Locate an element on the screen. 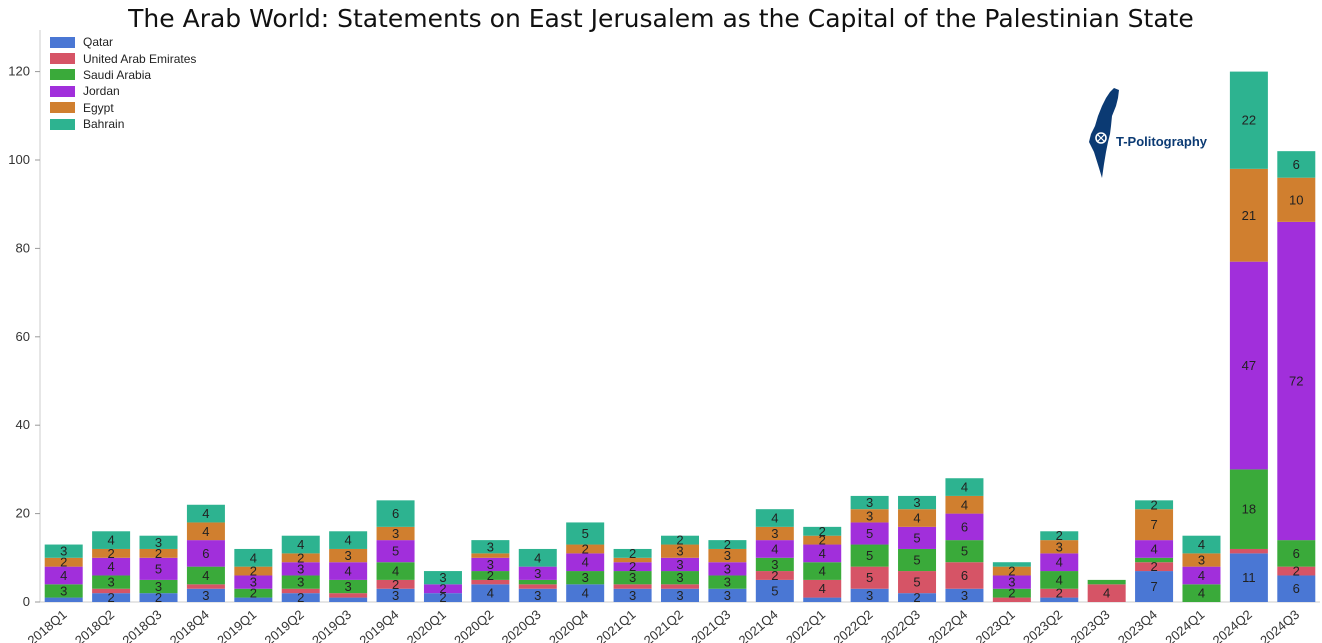  data-label: 7 is located at coordinates (1153, 524).